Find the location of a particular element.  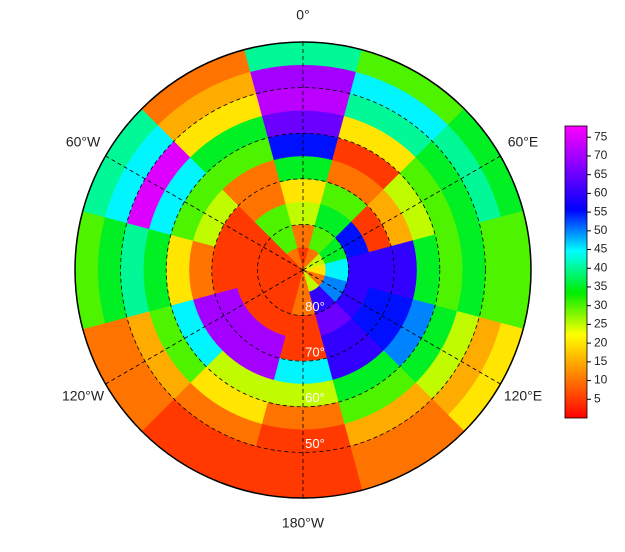

colorbar-tick-label: 75 is located at coordinates (601, 136).